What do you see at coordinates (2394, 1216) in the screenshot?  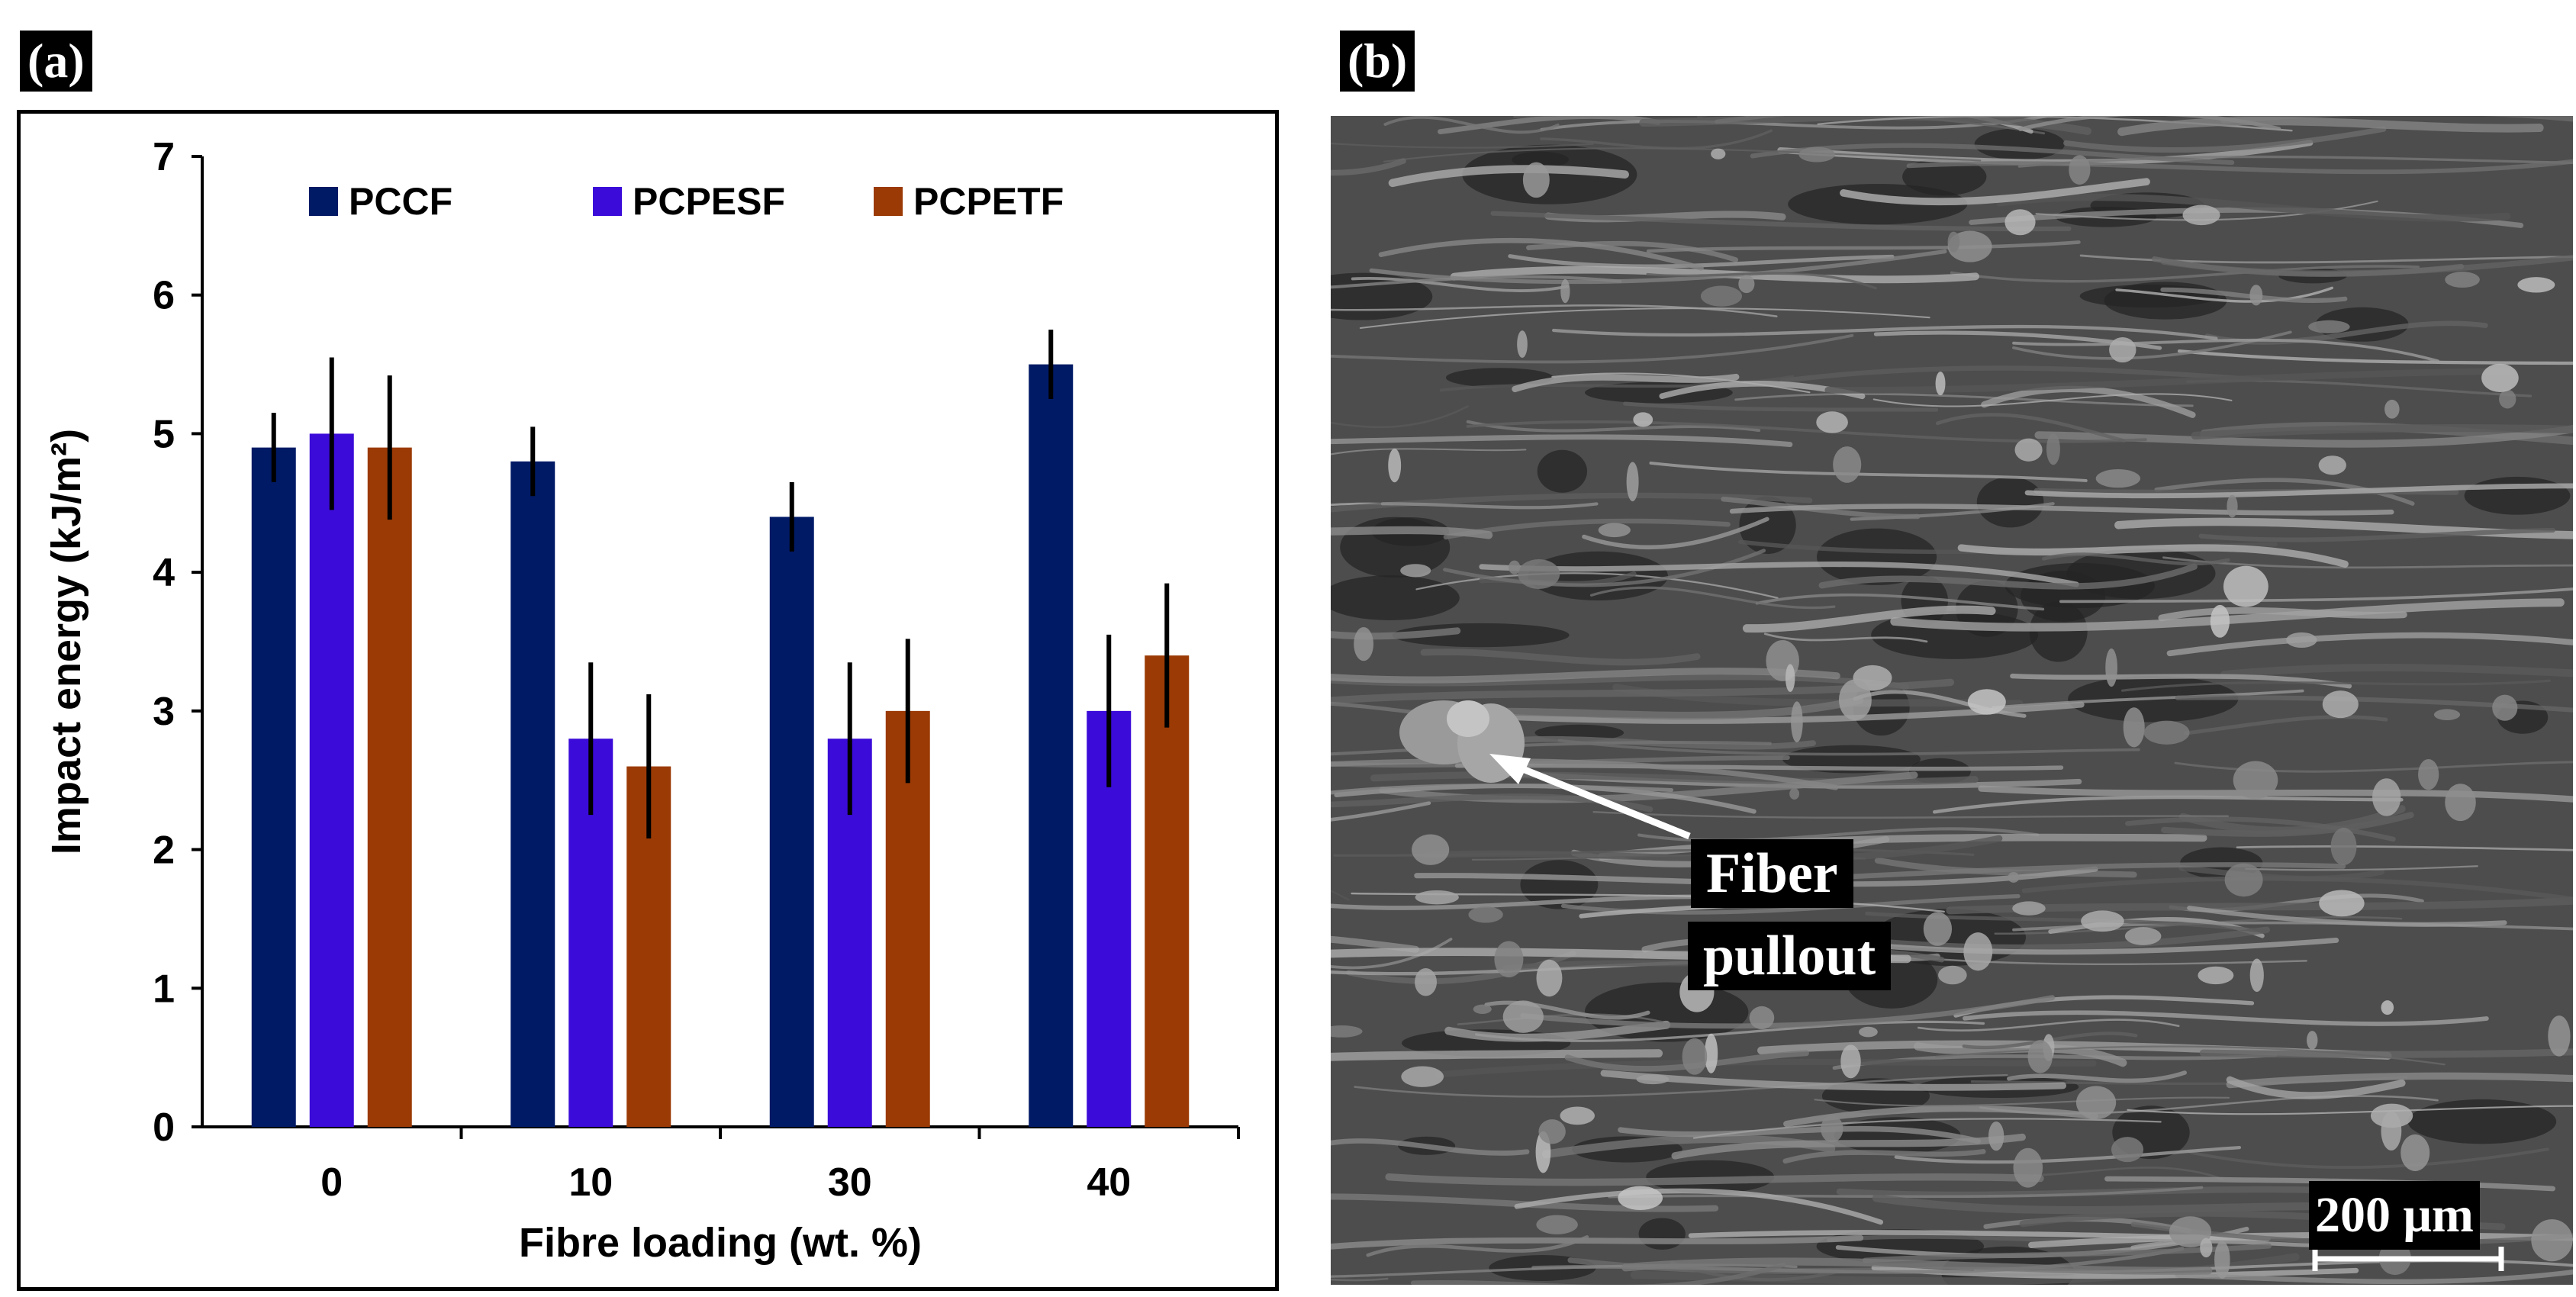 I see `scale-bar-label: 200 μm` at bounding box center [2394, 1216].